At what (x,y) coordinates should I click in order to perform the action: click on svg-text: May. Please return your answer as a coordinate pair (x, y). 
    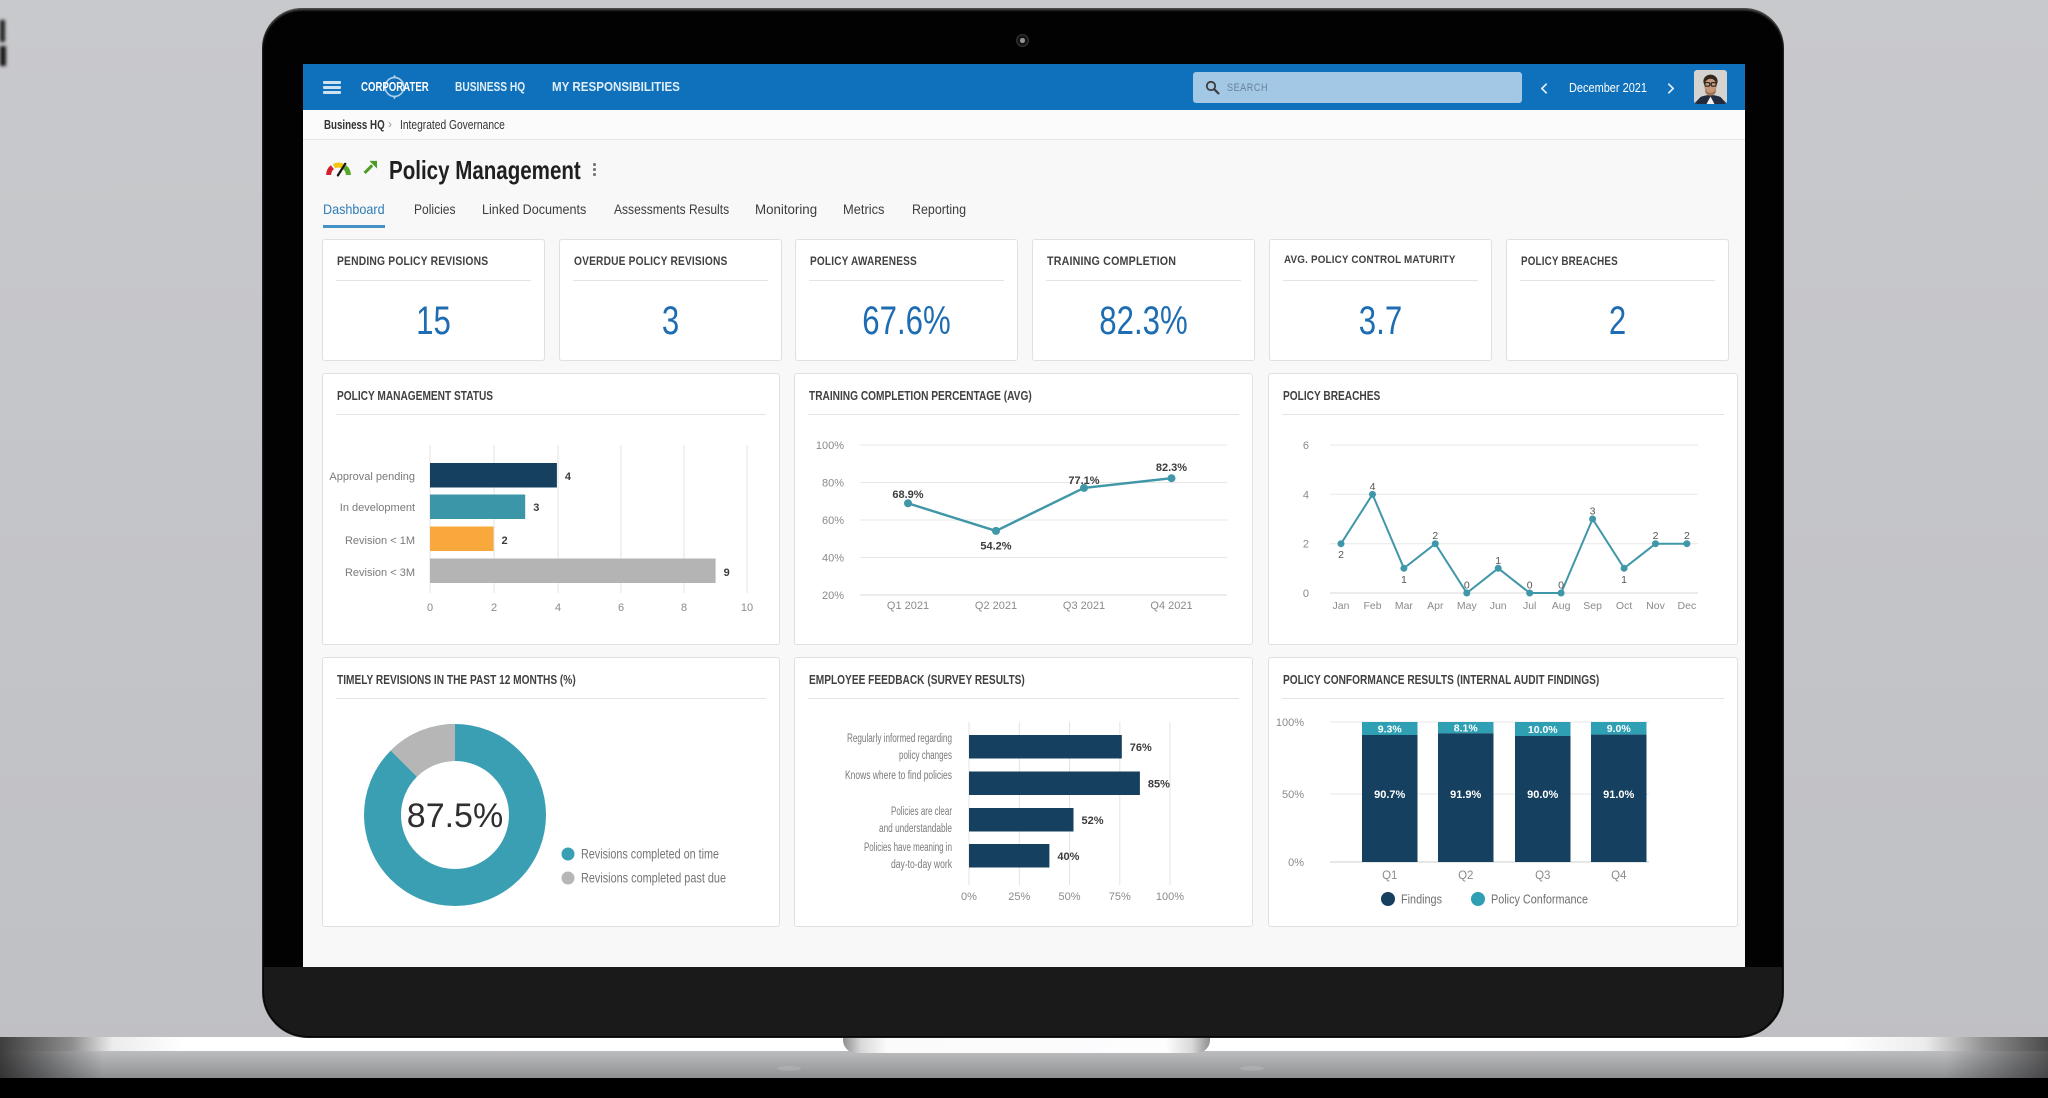
    Looking at the image, I should click on (1467, 606).